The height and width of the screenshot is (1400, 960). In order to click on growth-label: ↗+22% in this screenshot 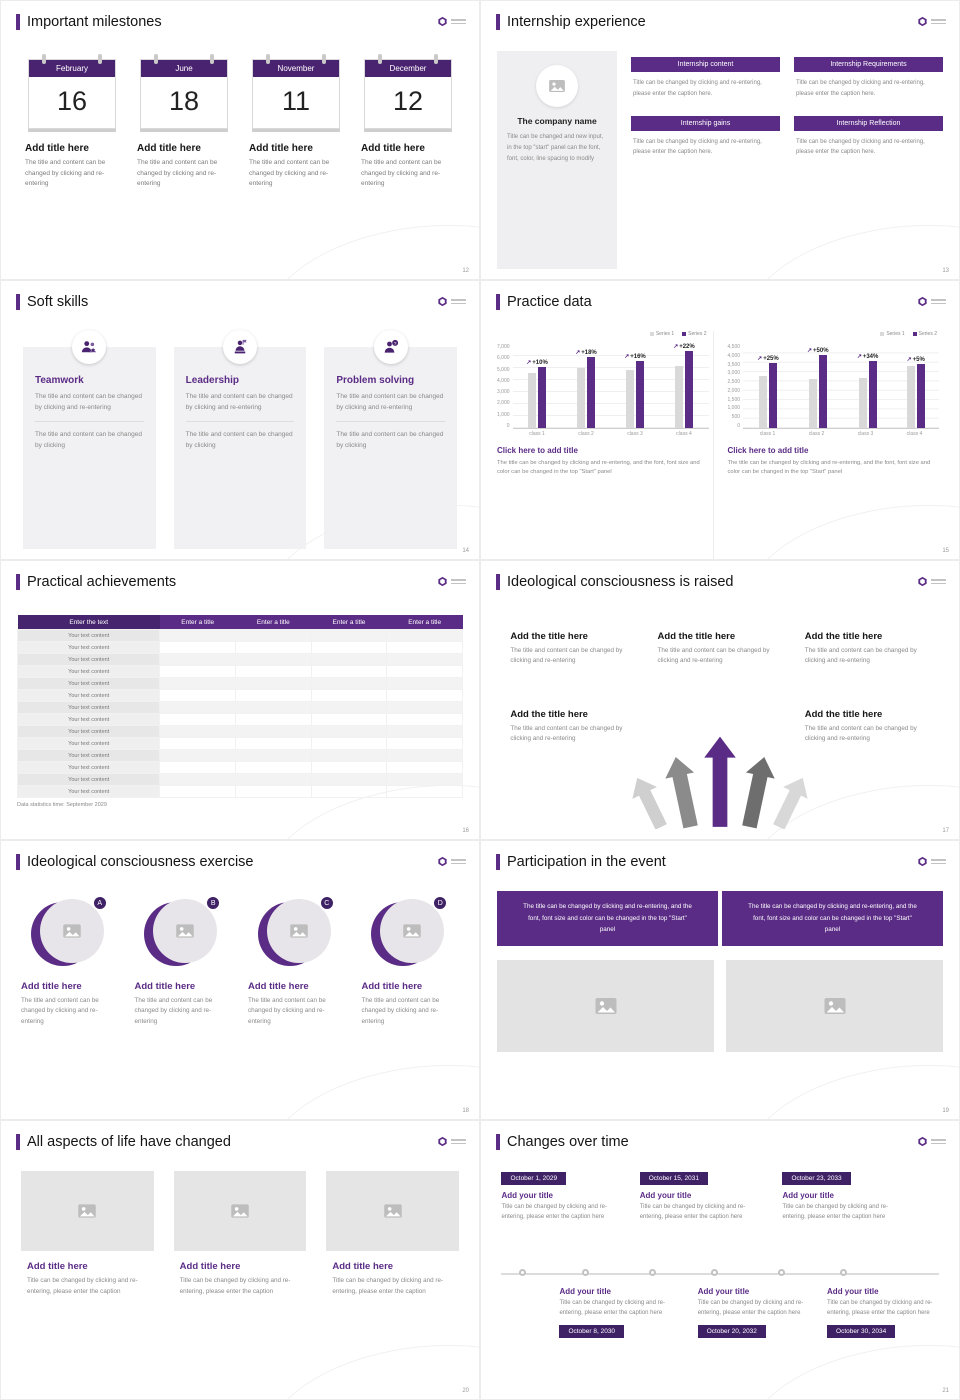, I will do `click(684, 347)`.